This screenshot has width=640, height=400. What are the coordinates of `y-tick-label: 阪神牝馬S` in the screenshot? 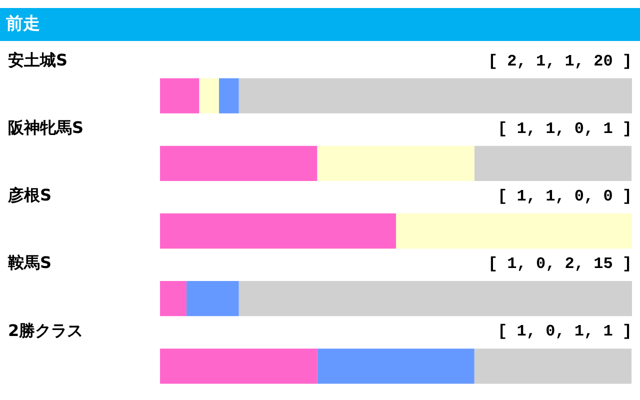 It's located at (46, 127).